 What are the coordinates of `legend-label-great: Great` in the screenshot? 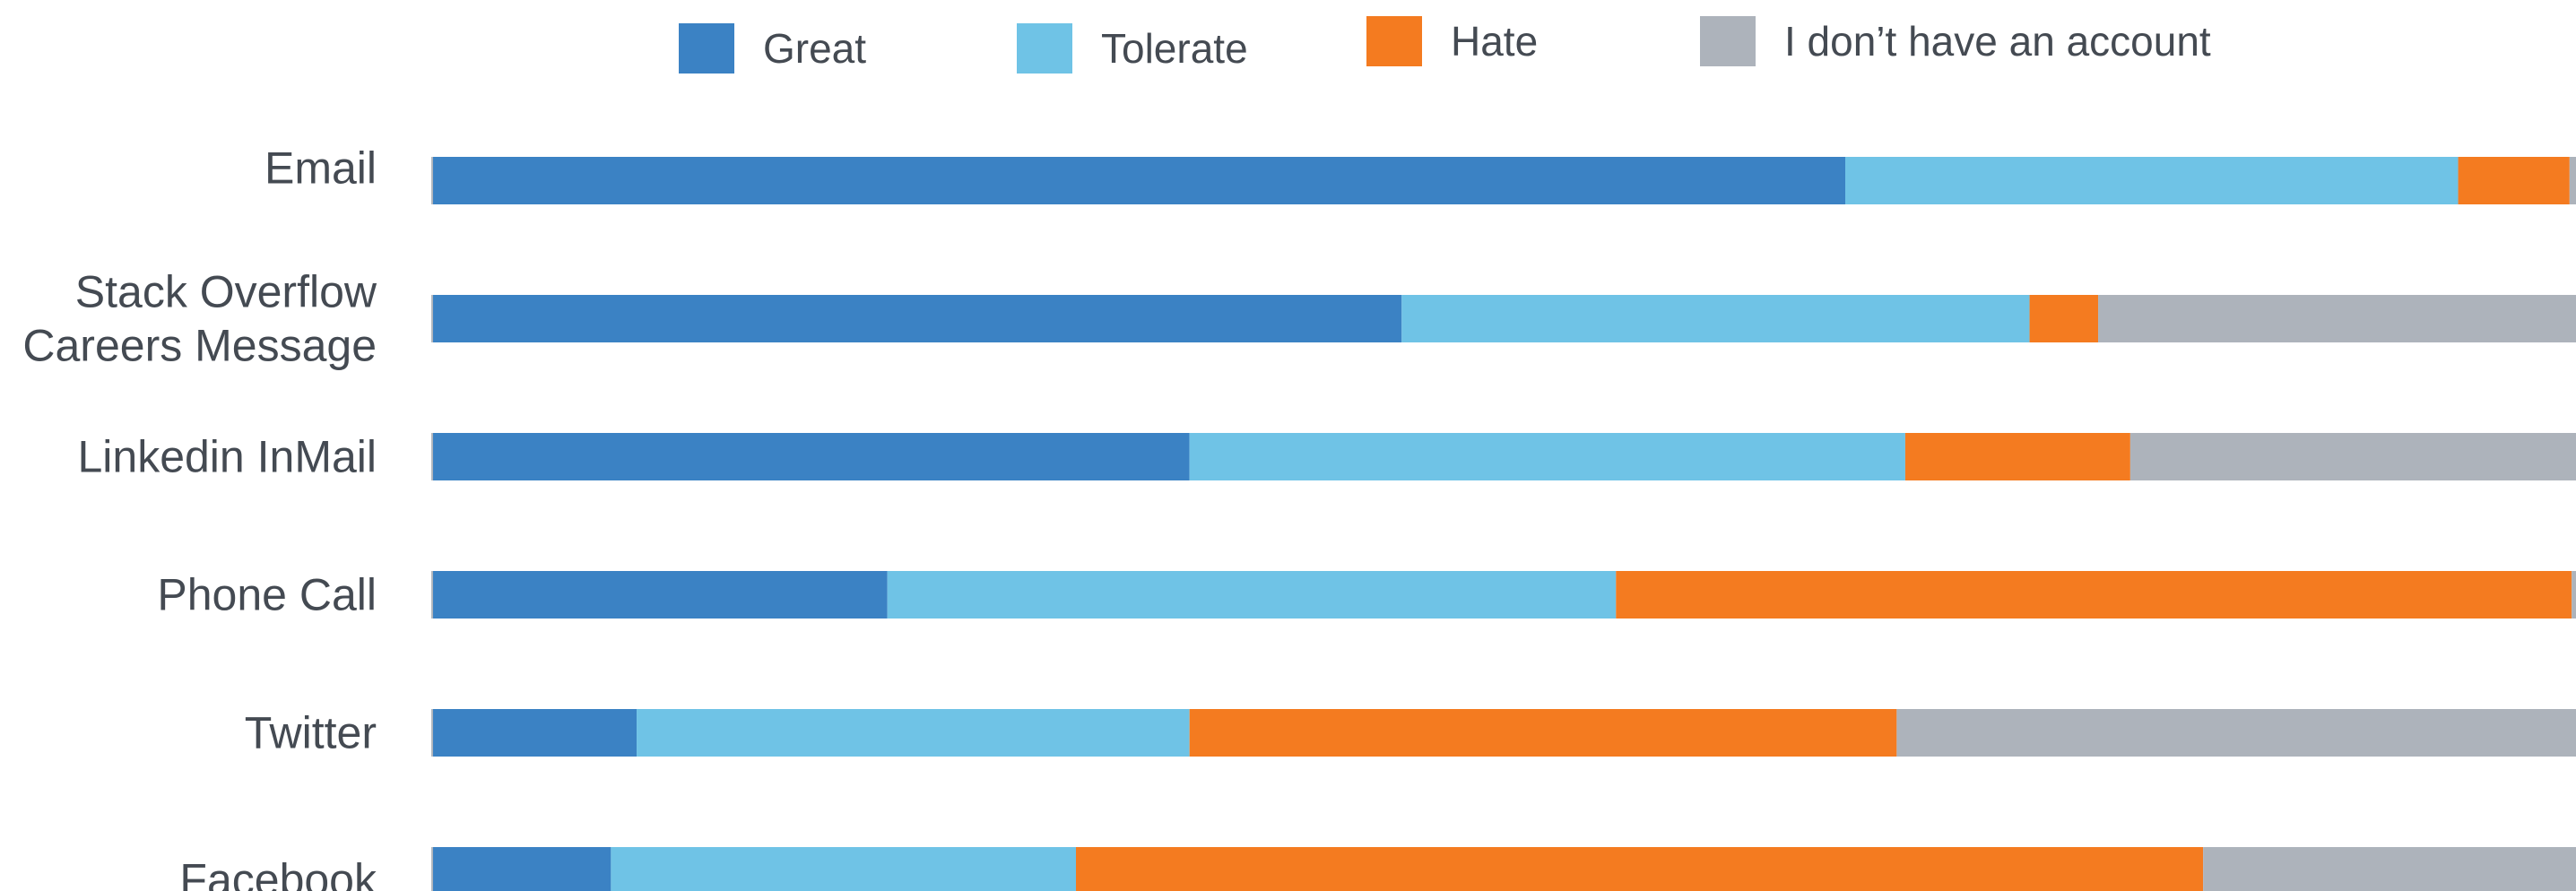 It's located at (814, 48).